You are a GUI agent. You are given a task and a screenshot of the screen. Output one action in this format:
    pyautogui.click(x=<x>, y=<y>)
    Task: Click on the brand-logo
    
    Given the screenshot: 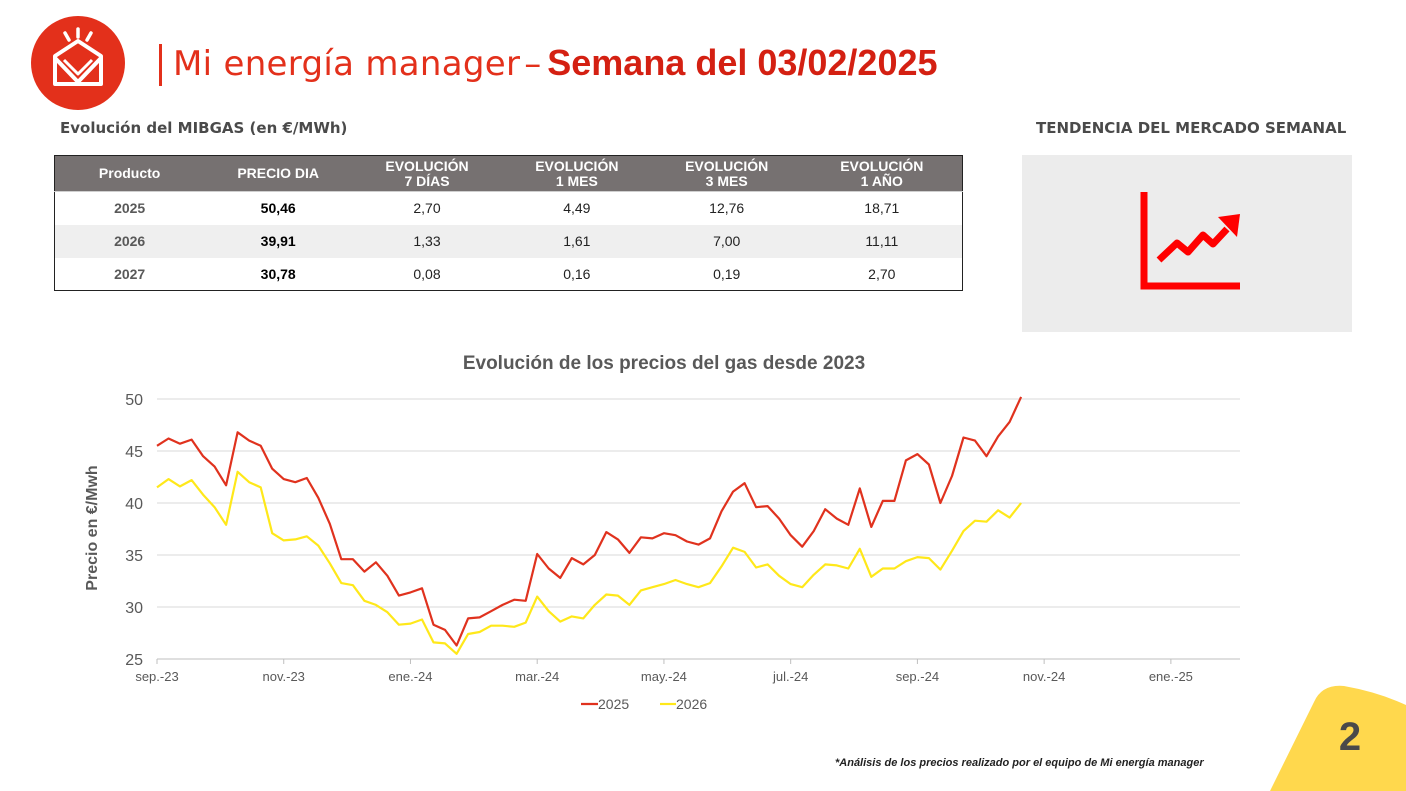 What is the action you would take?
    pyautogui.click(x=78, y=63)
    